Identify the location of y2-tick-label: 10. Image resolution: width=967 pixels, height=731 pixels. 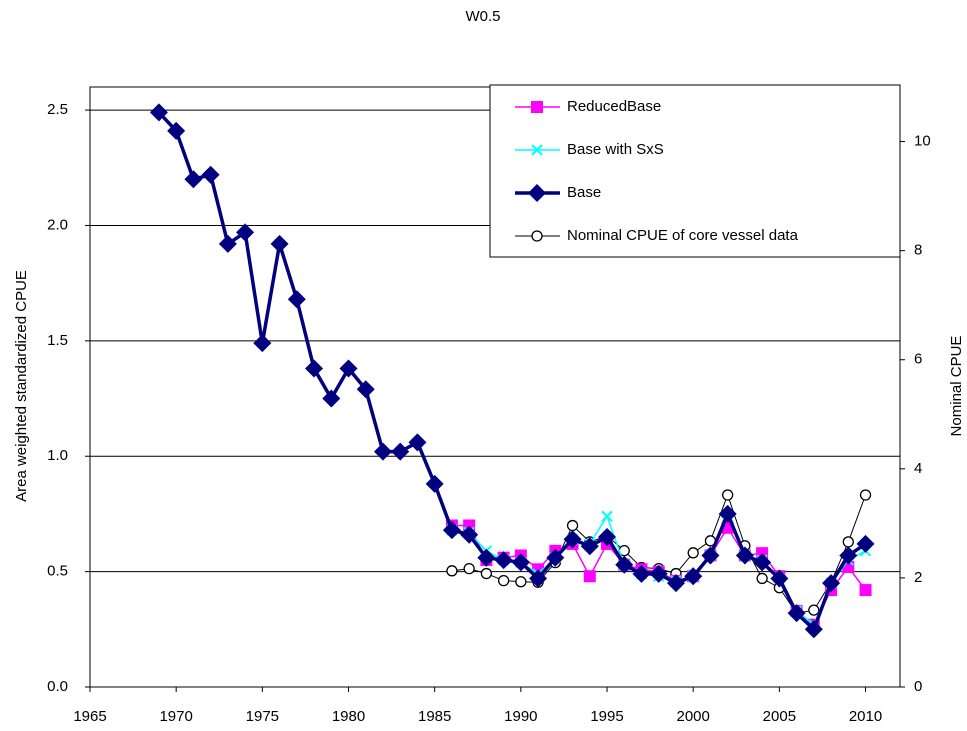
(922, 141).